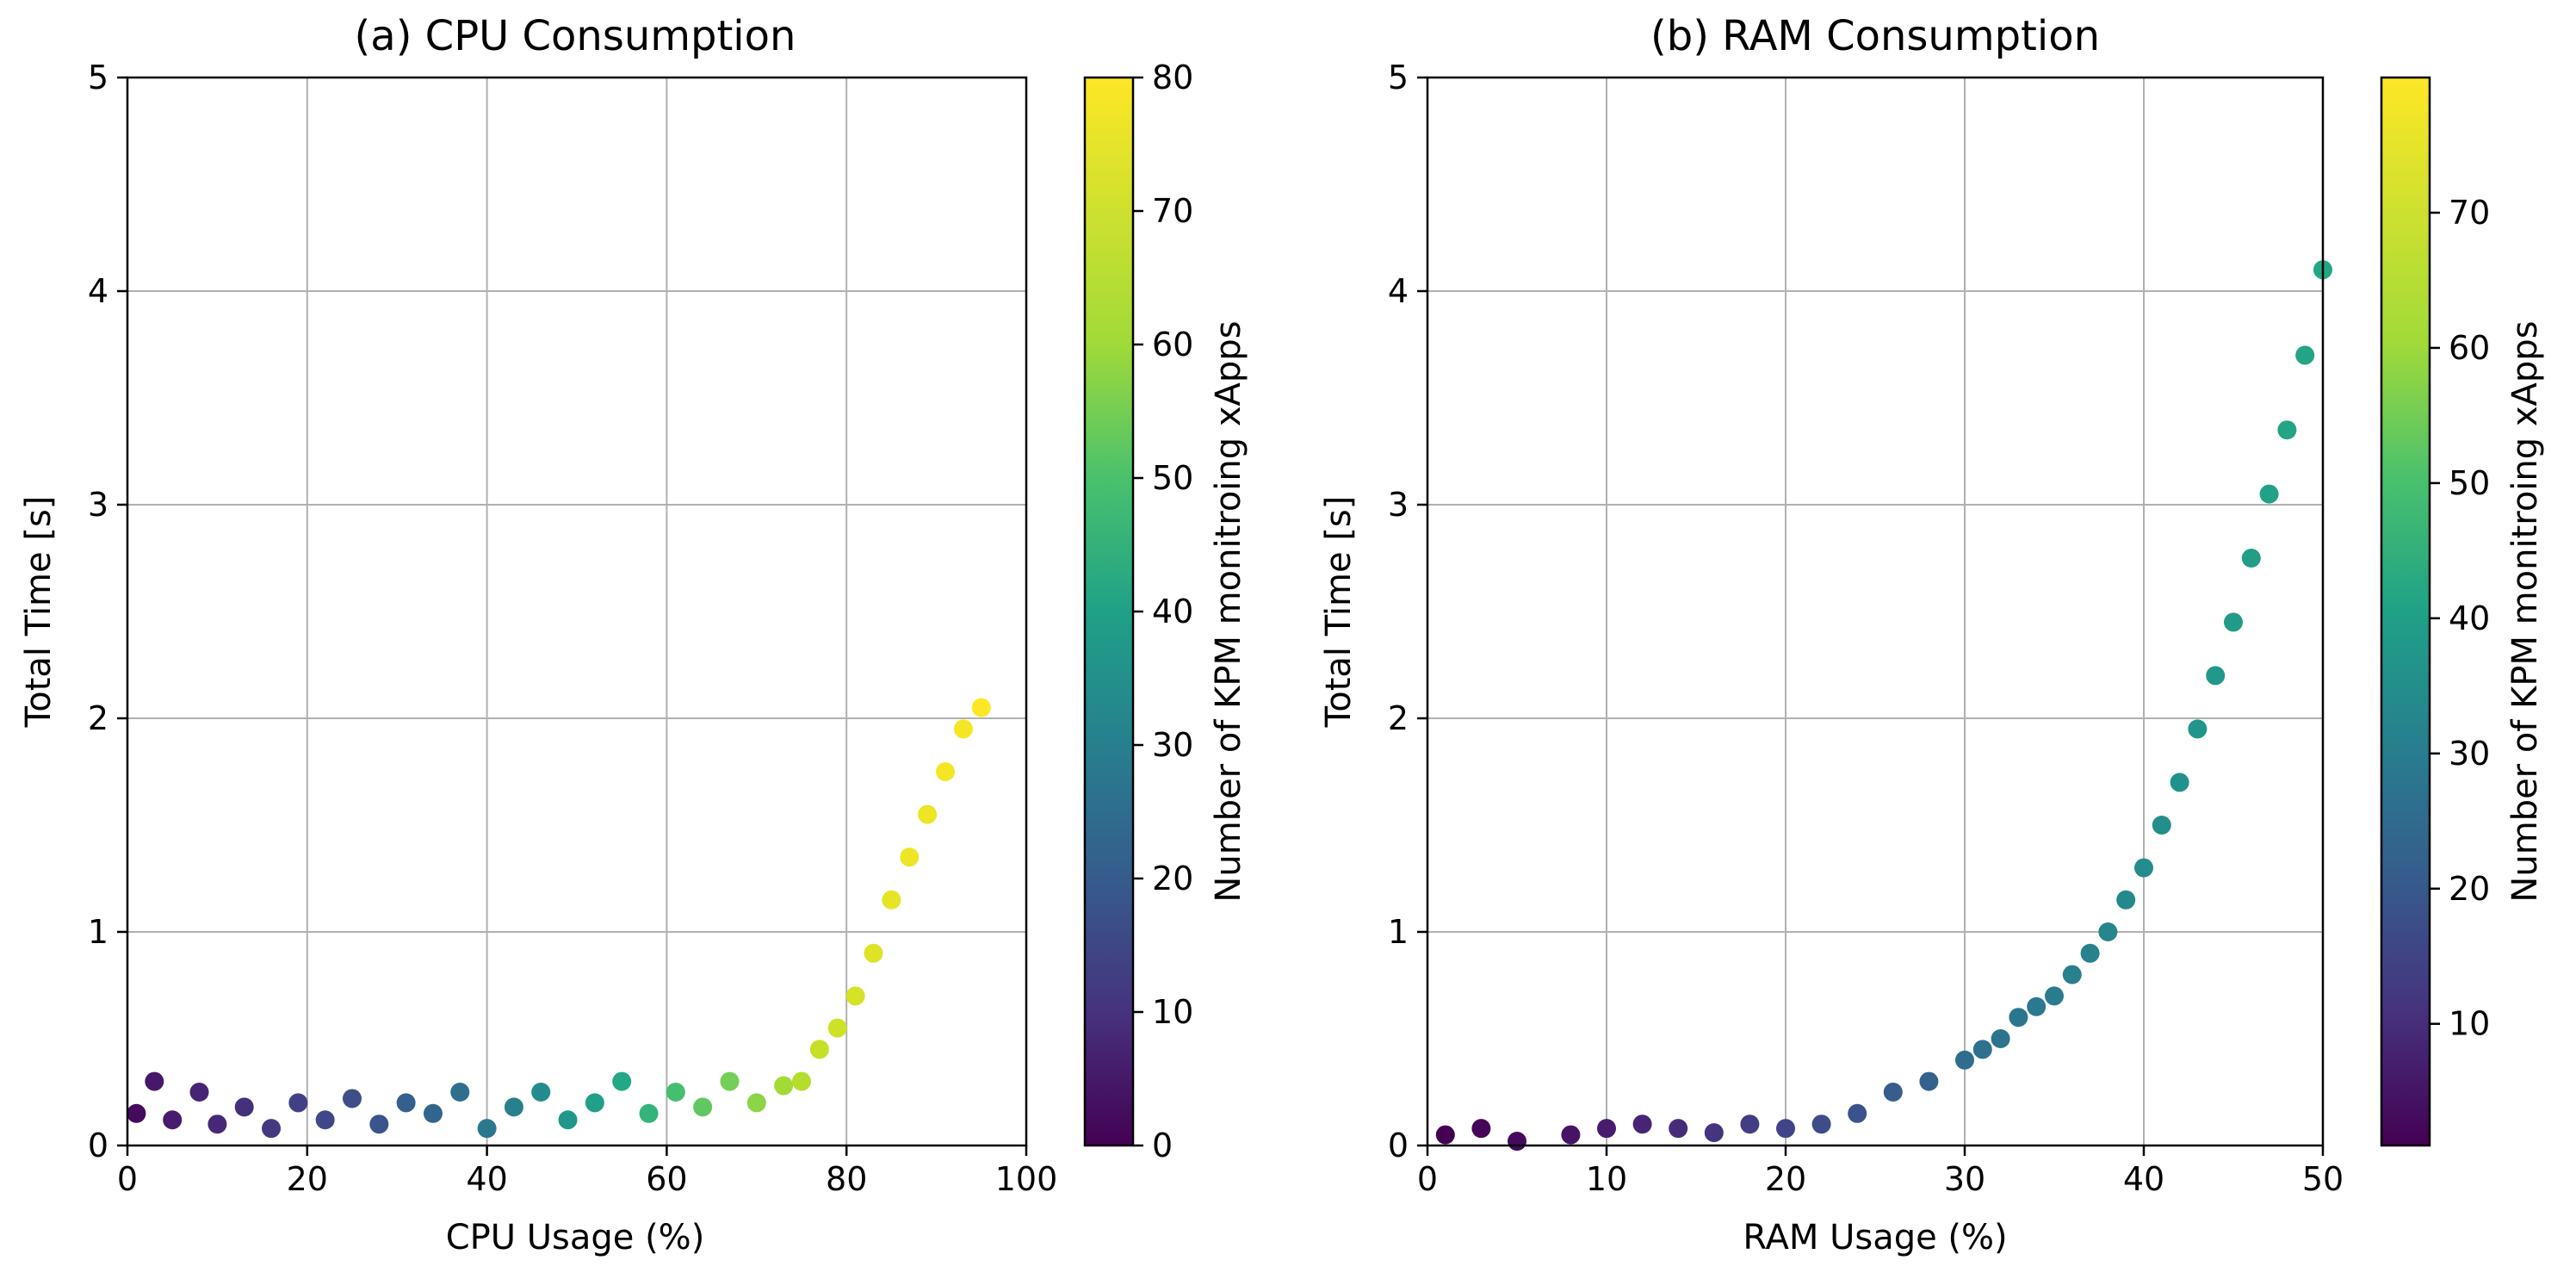 Image resolution: width=2576 pixels, height=1279 pixels. I want to click on x-tick-label: 100, so click(1027, 1179).